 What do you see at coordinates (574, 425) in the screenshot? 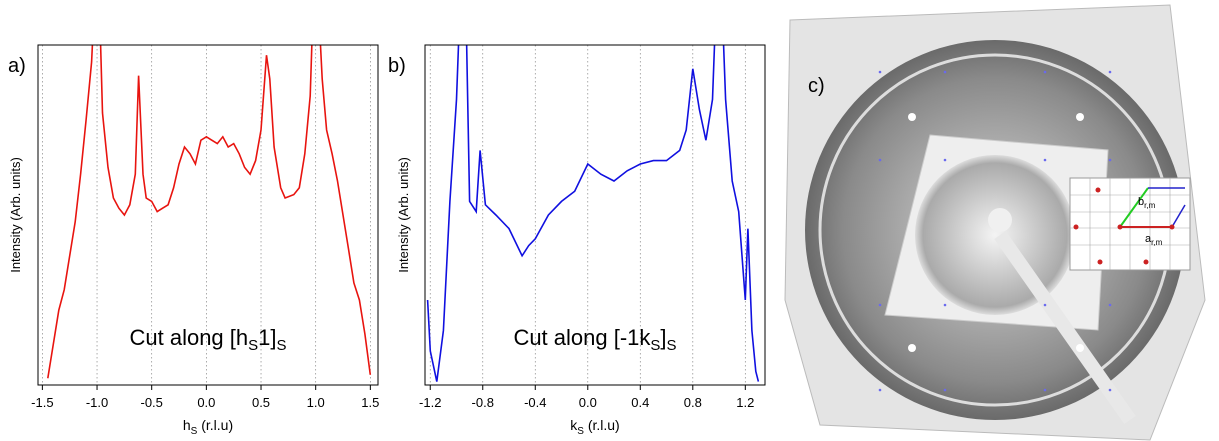
I see `x-axis-label-part: k` at bounding box center [574, 425].